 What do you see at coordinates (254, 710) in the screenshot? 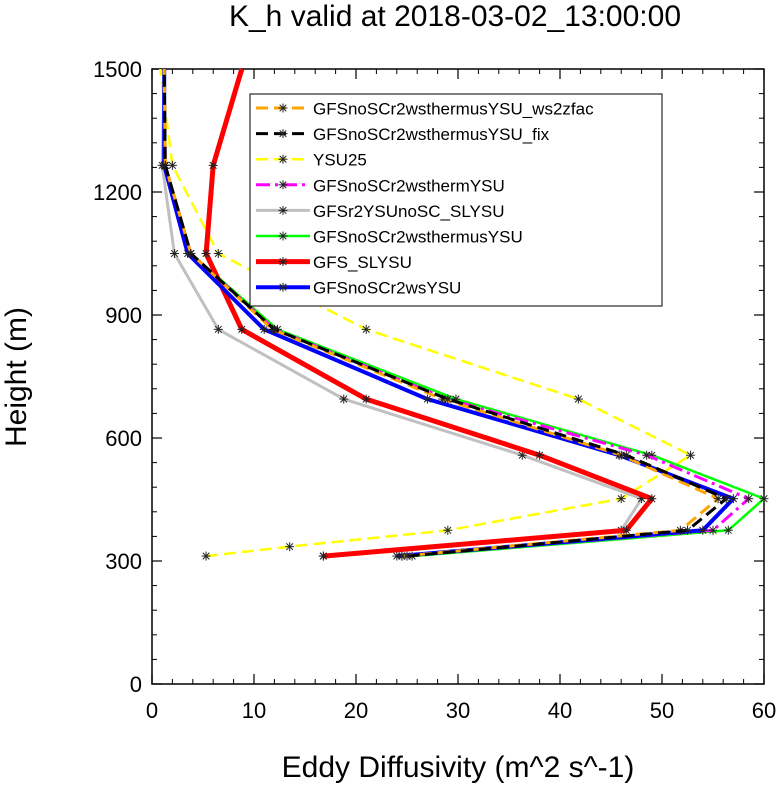
I see `x-tick-label: 10` at bounding box center [254, 710].